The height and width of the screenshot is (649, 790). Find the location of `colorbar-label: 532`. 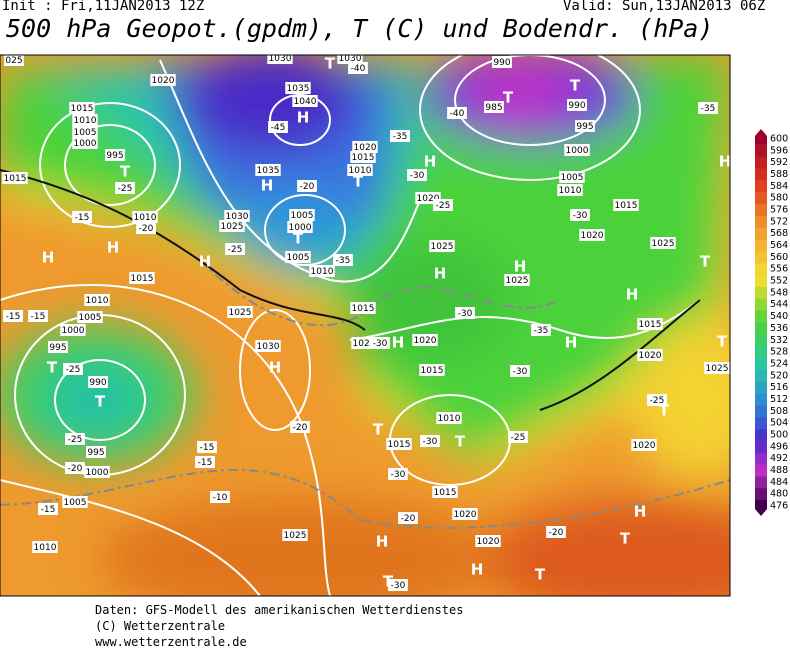

colorbar-label: 532 is located at coordinates (779, 340).